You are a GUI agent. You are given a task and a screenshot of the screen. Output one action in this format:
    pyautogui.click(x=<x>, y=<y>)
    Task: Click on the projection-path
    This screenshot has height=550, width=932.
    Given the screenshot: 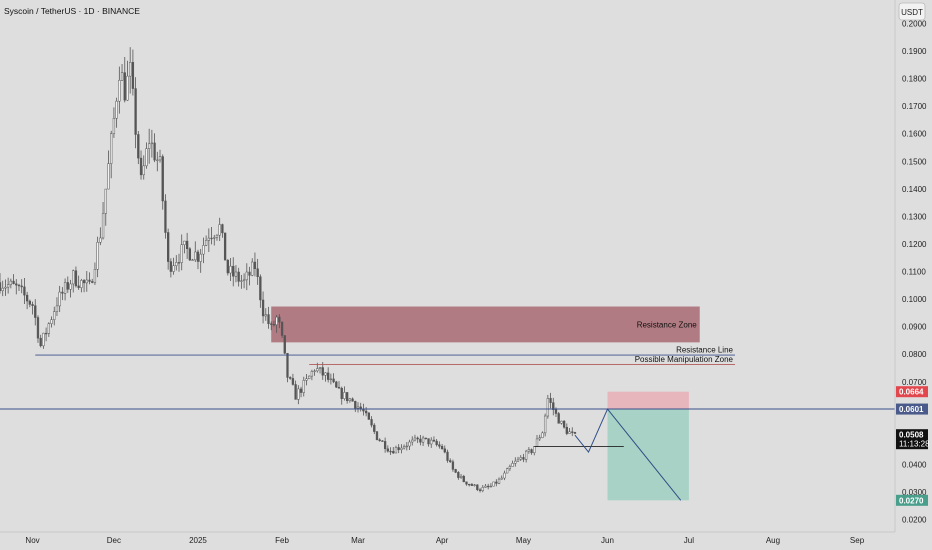 What is the action you would take?
    pyautogui.click(x=628, y=454)
    